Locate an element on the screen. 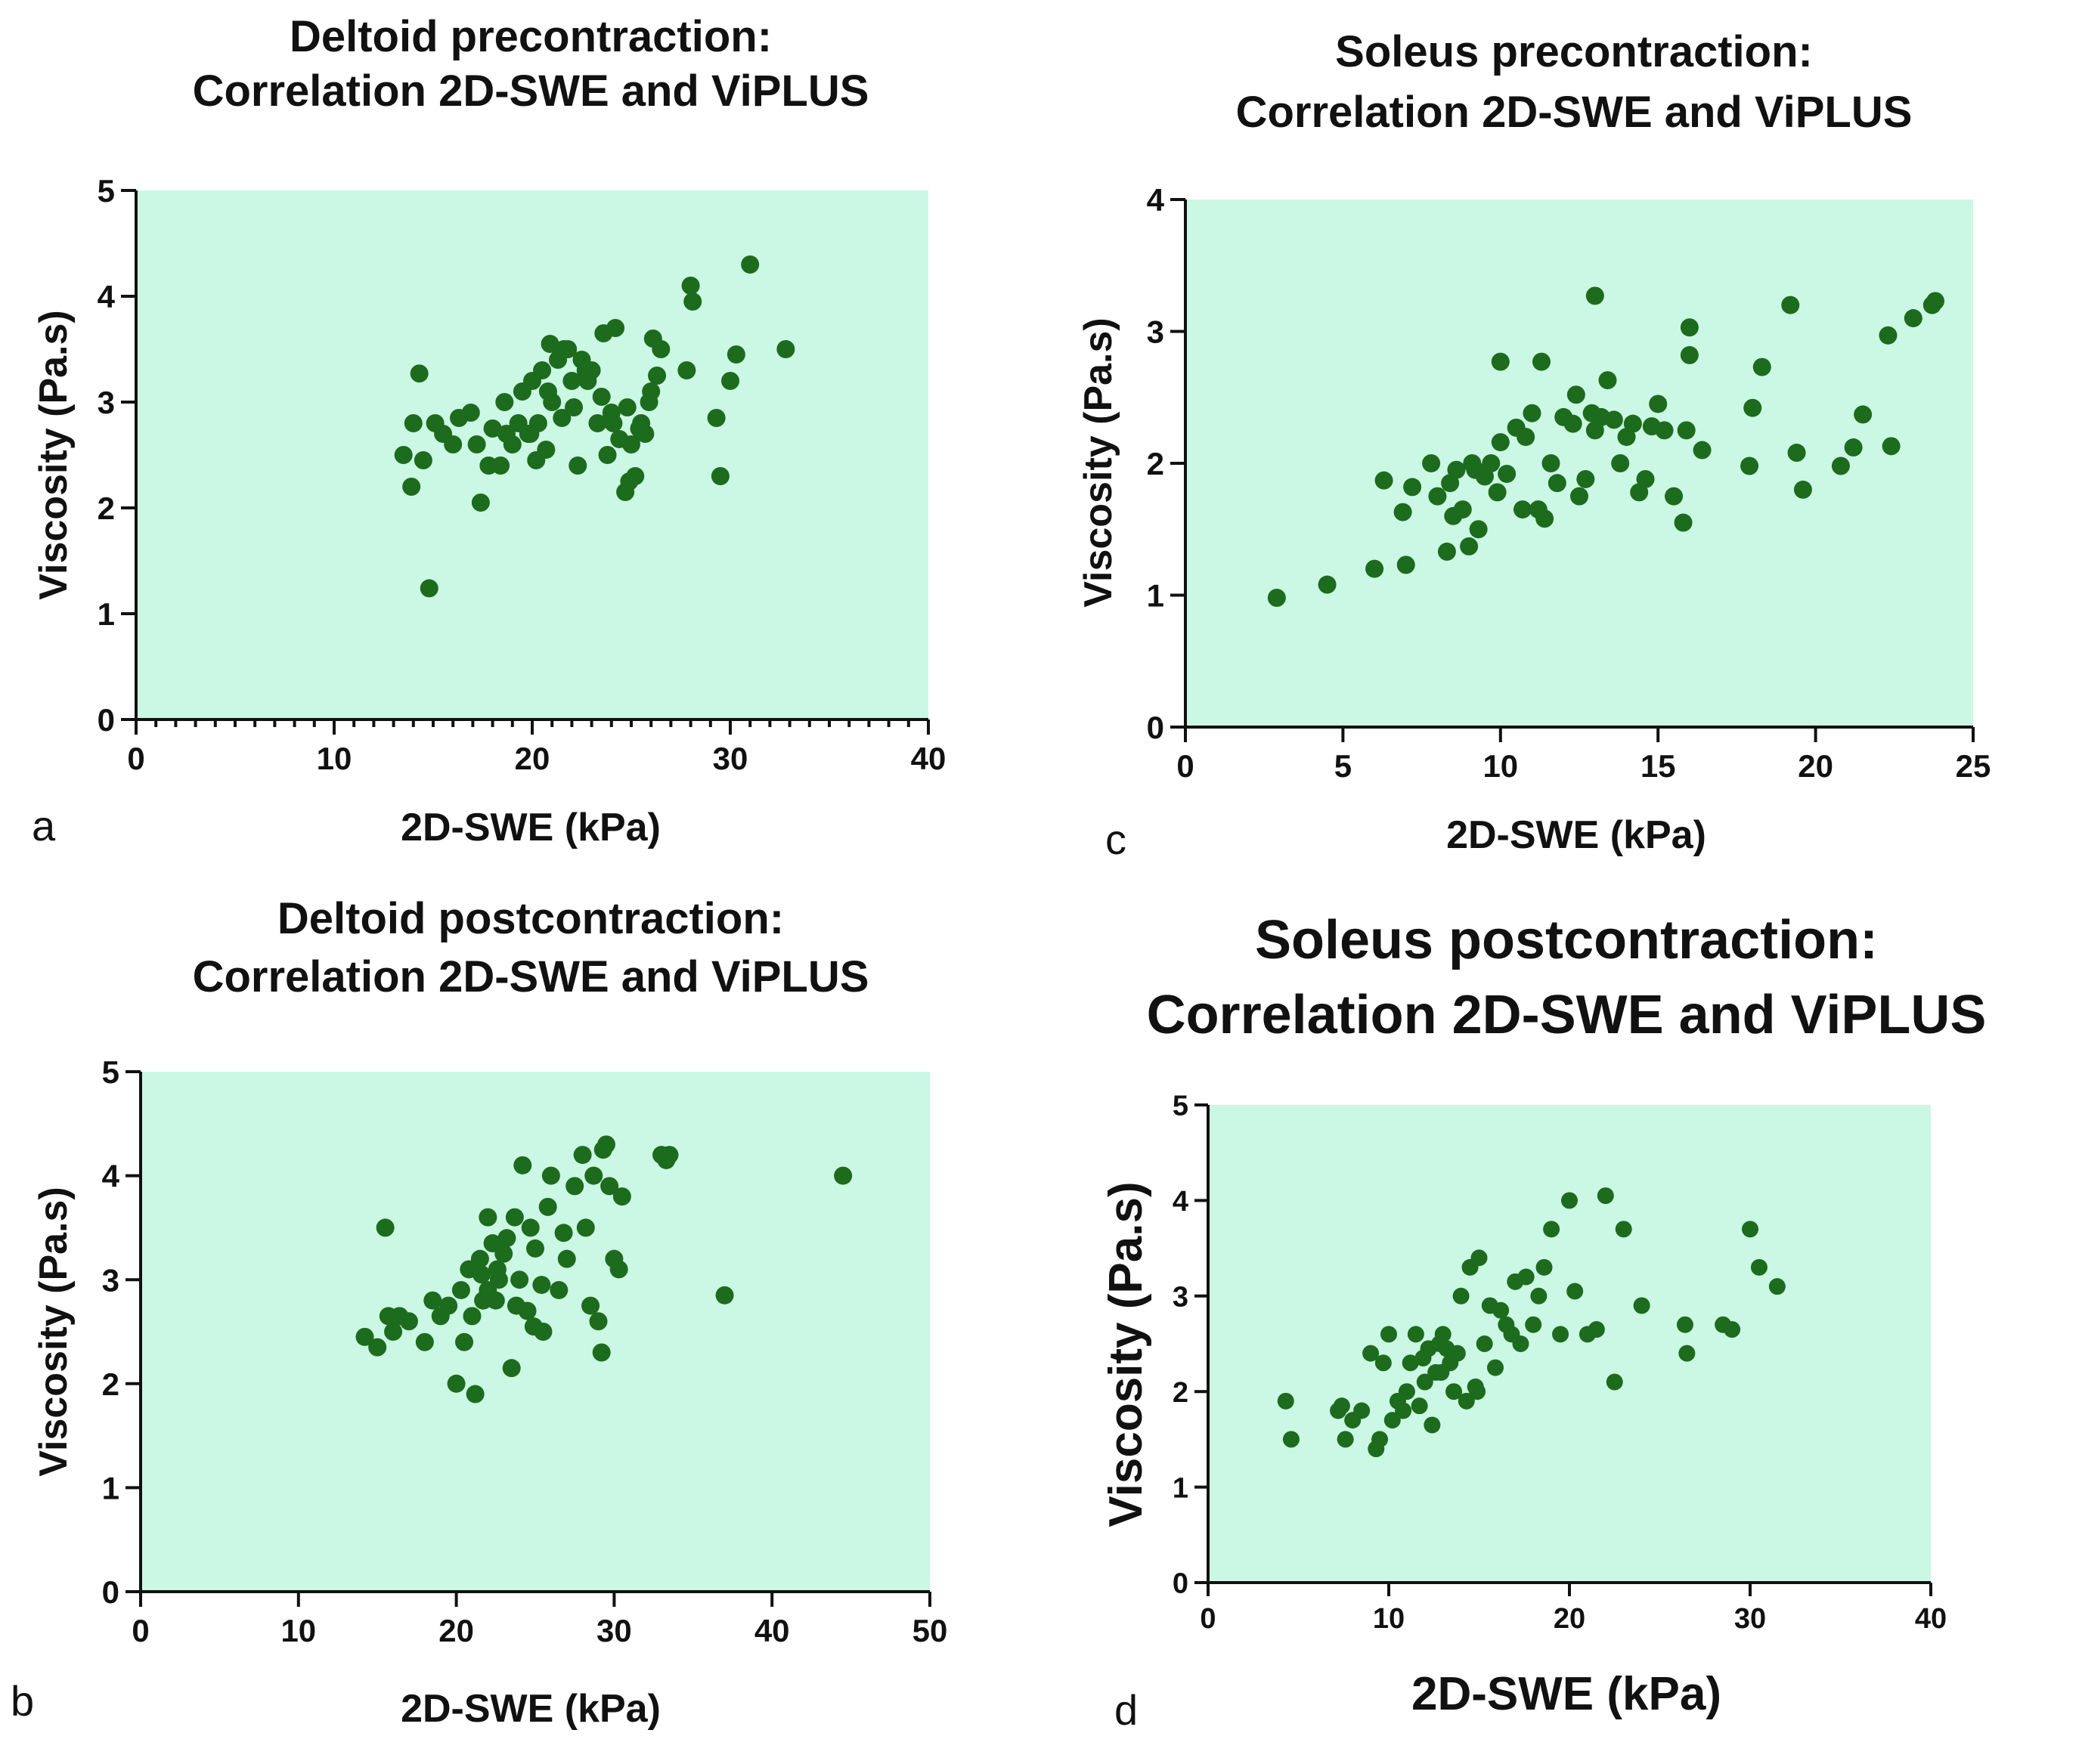  panel-letter: d is located at coordinates (1126, 1710).